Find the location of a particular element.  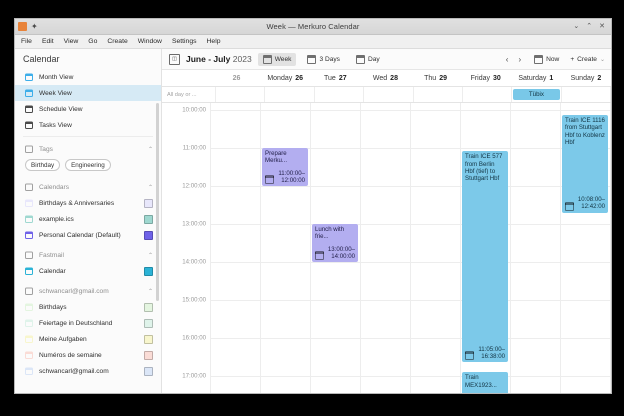

sidebar-item-label: example.ics is located at coordinates (56, 219).